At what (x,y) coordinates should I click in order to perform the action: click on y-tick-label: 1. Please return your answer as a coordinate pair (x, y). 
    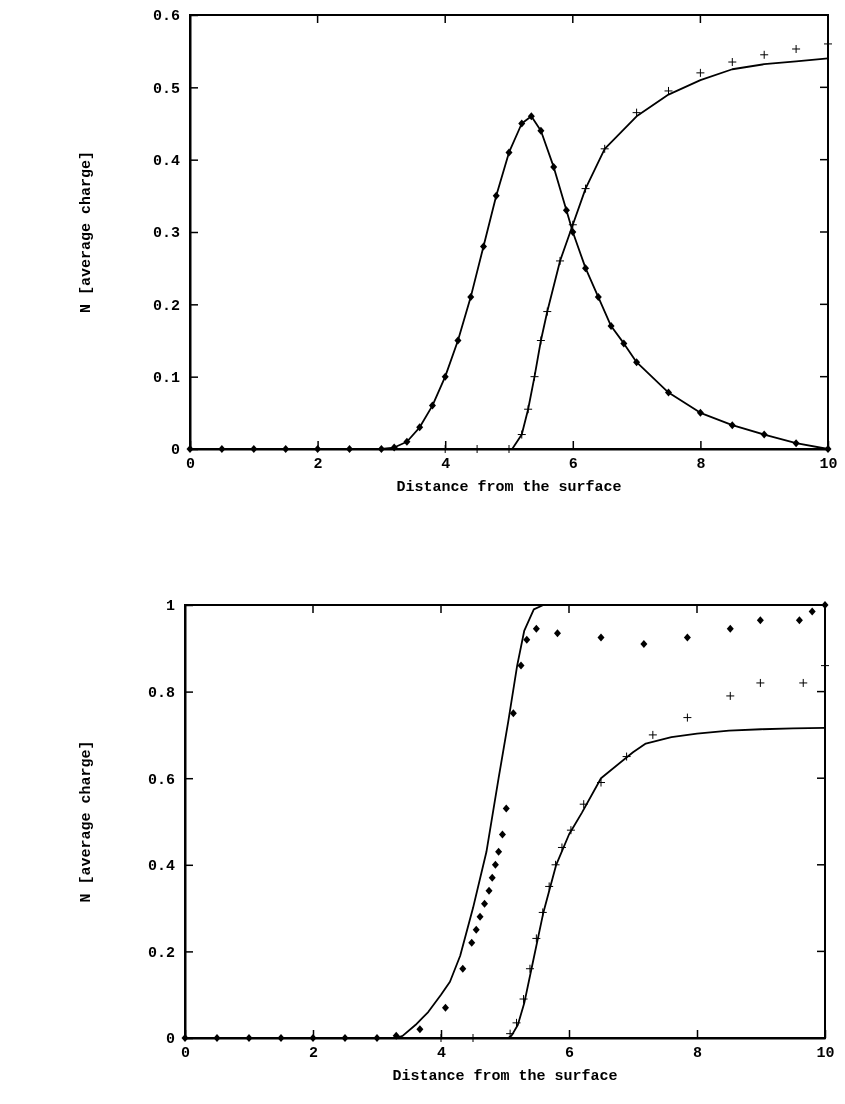
    Looking at the image, I should click on (170, 607).